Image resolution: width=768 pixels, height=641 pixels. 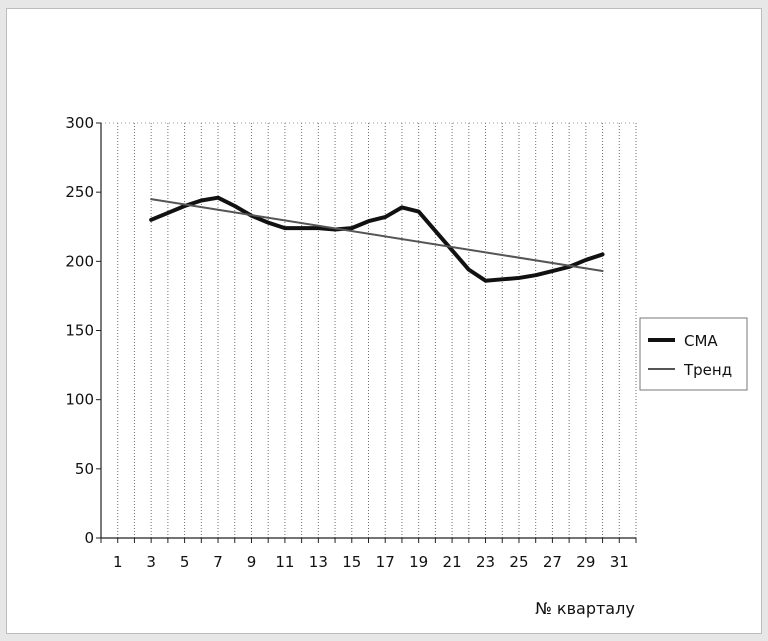 I want to click on y-tick-label: 150, so click(x=79, y=331).